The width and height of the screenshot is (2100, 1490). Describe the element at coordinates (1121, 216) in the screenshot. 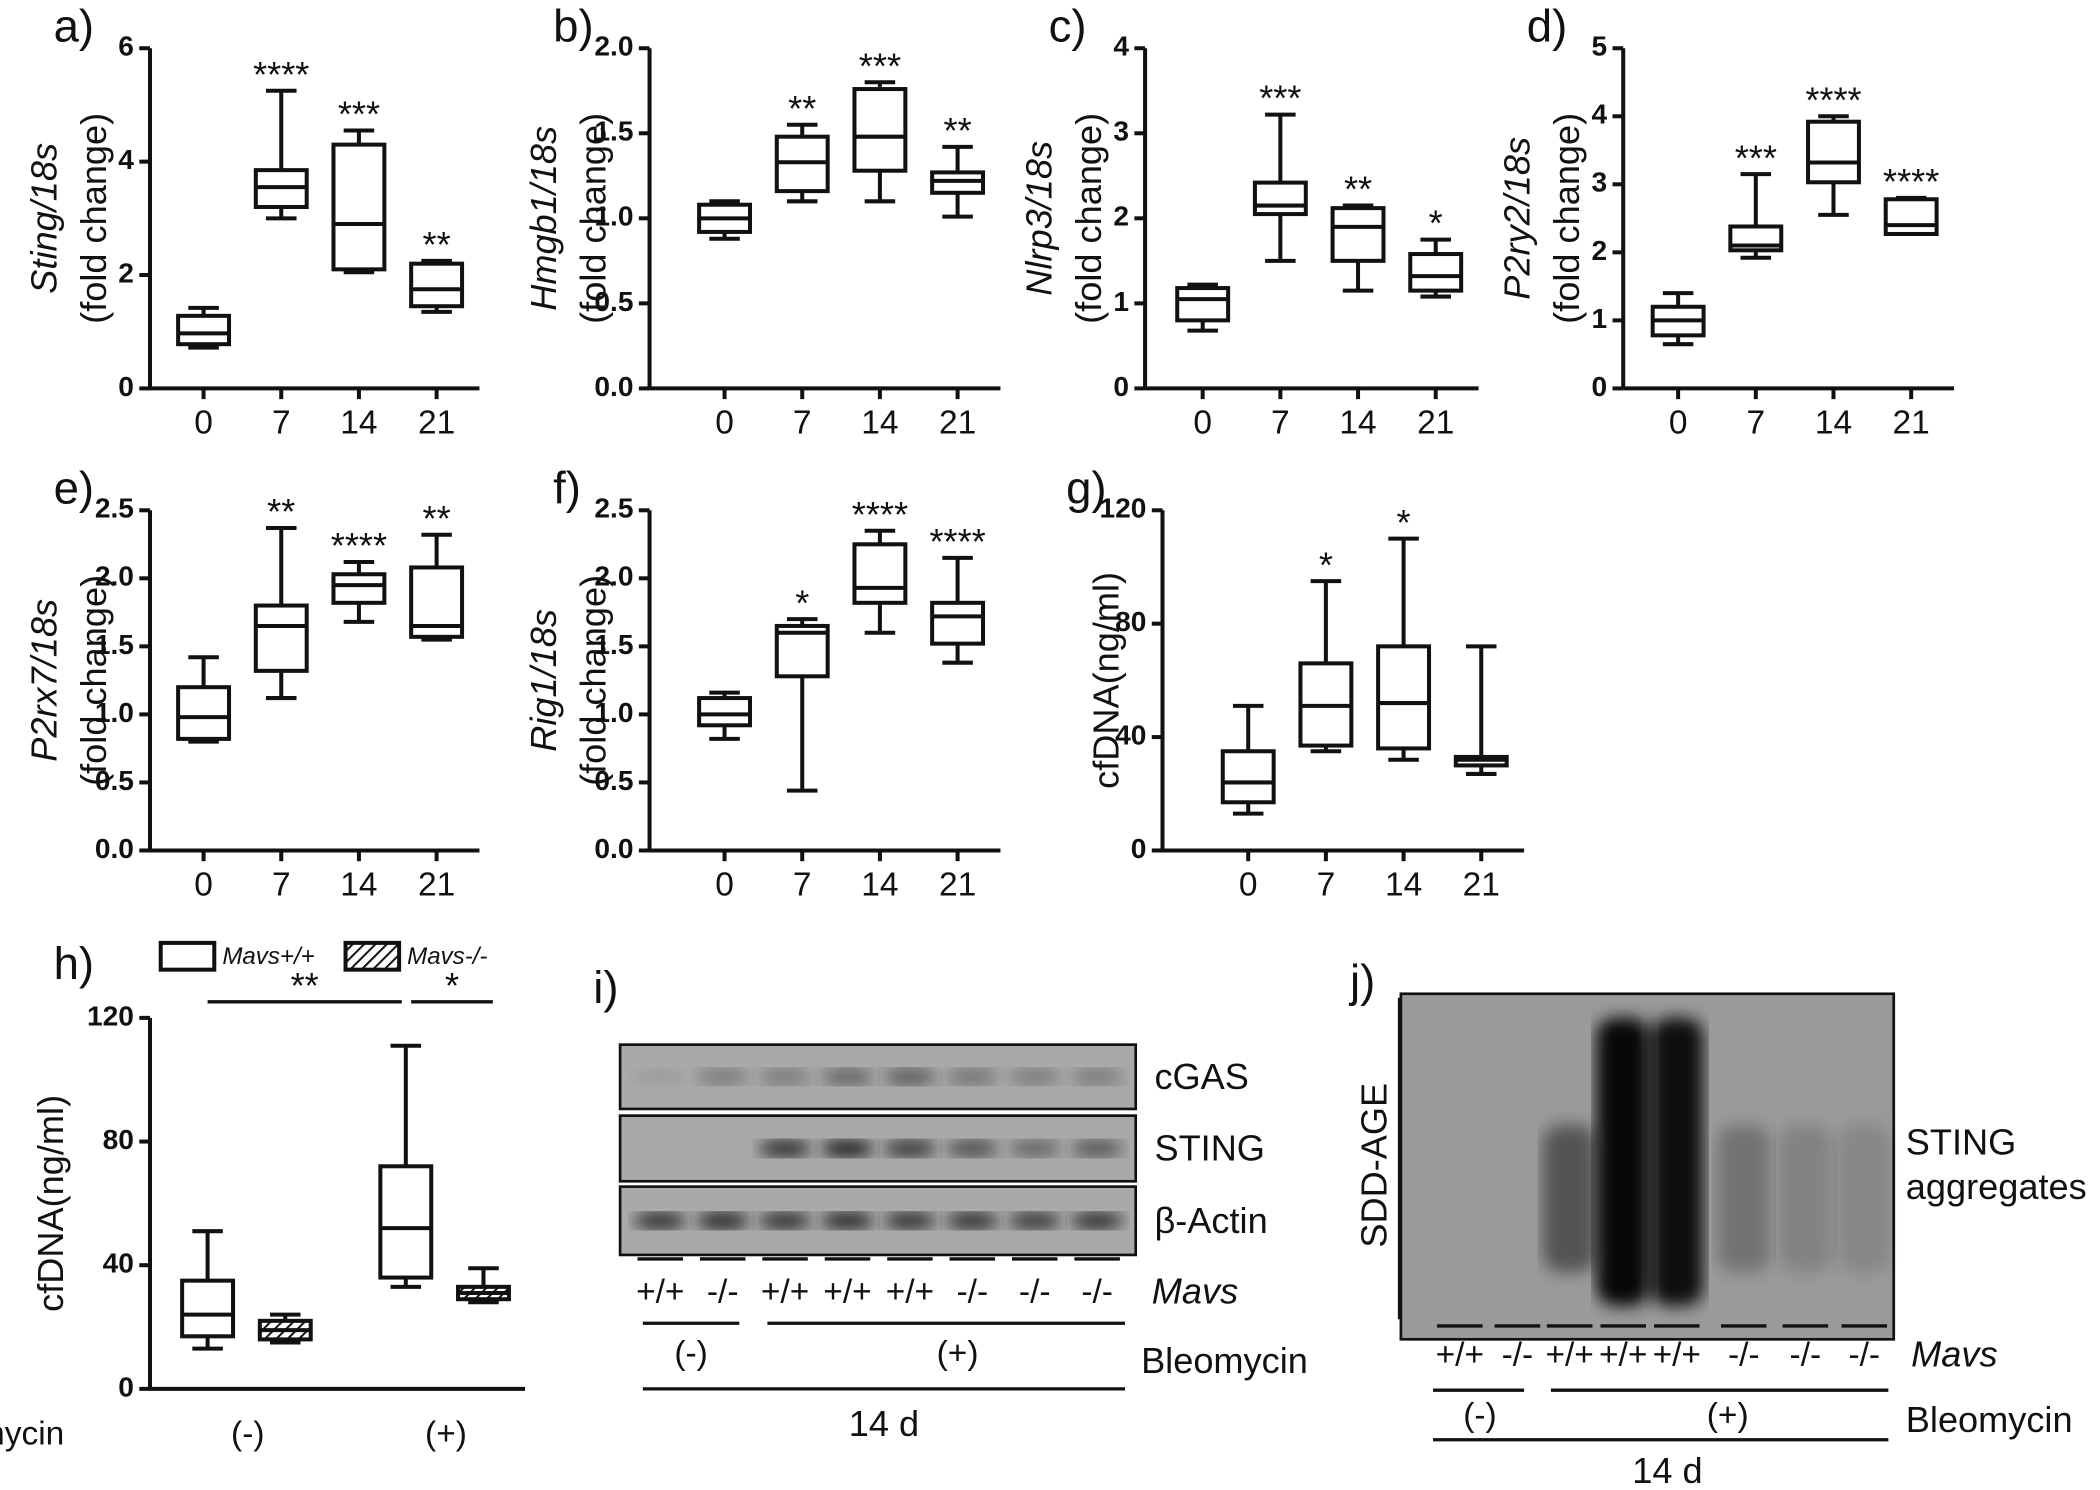

I see `y-tick-label: 2` at that location.